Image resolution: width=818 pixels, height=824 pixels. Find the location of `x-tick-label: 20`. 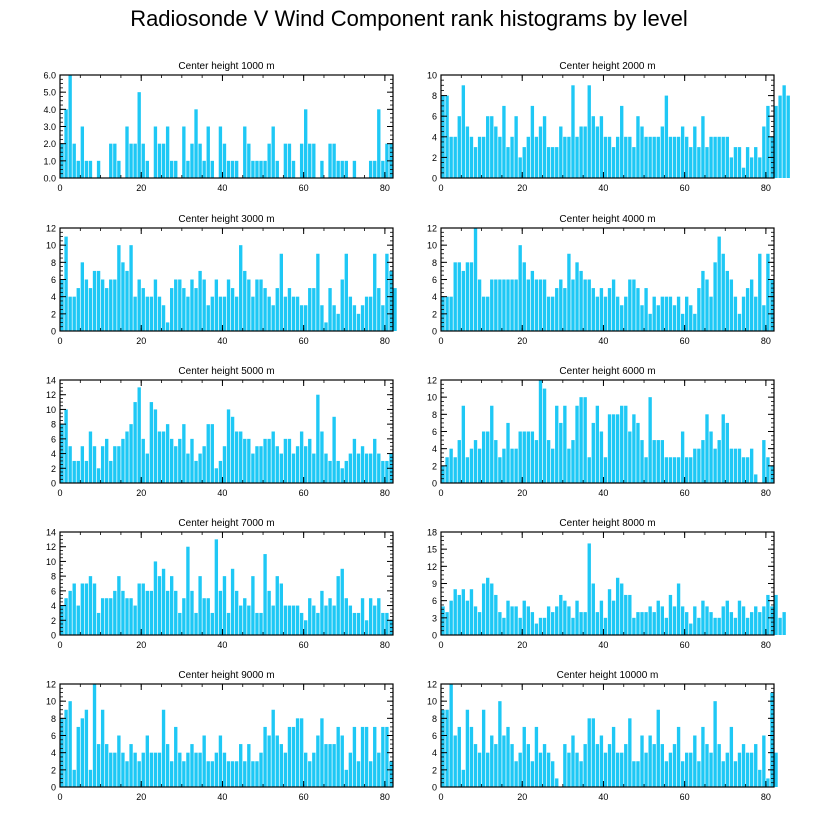

x-tick-label: 20 is located at coordinates (141, 645).